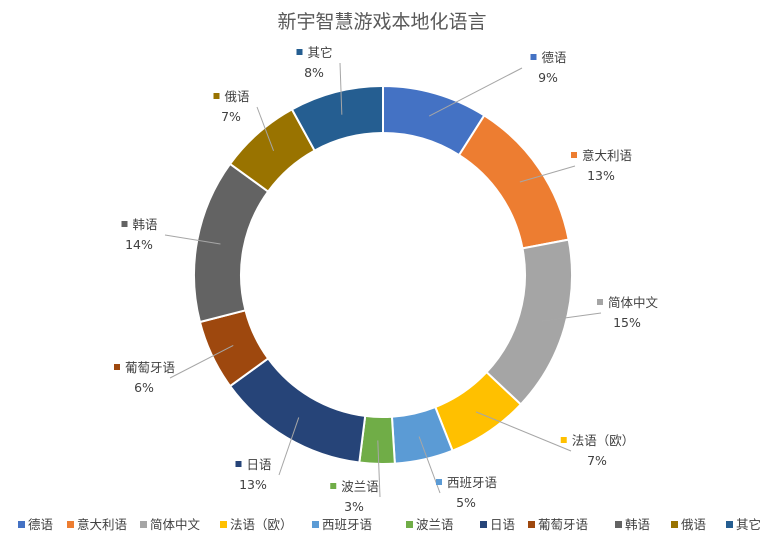 The height and width of the screenshot is (547, 776). What do you see at coordinates (633, 302) in the screenshot?
I see `slice-label: 简体中文` at bounding box center [633, 302].